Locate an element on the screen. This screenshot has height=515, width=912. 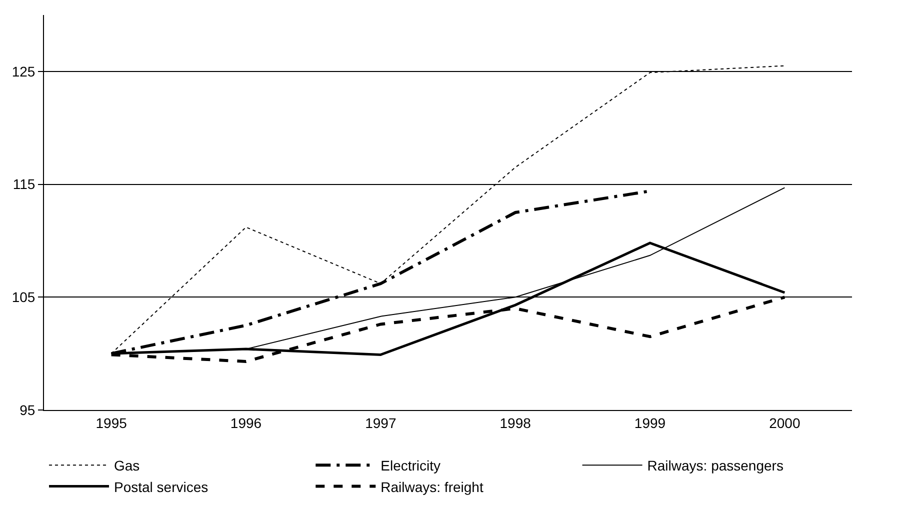
legend-label: Postal services is located at coordinates (161, 486).